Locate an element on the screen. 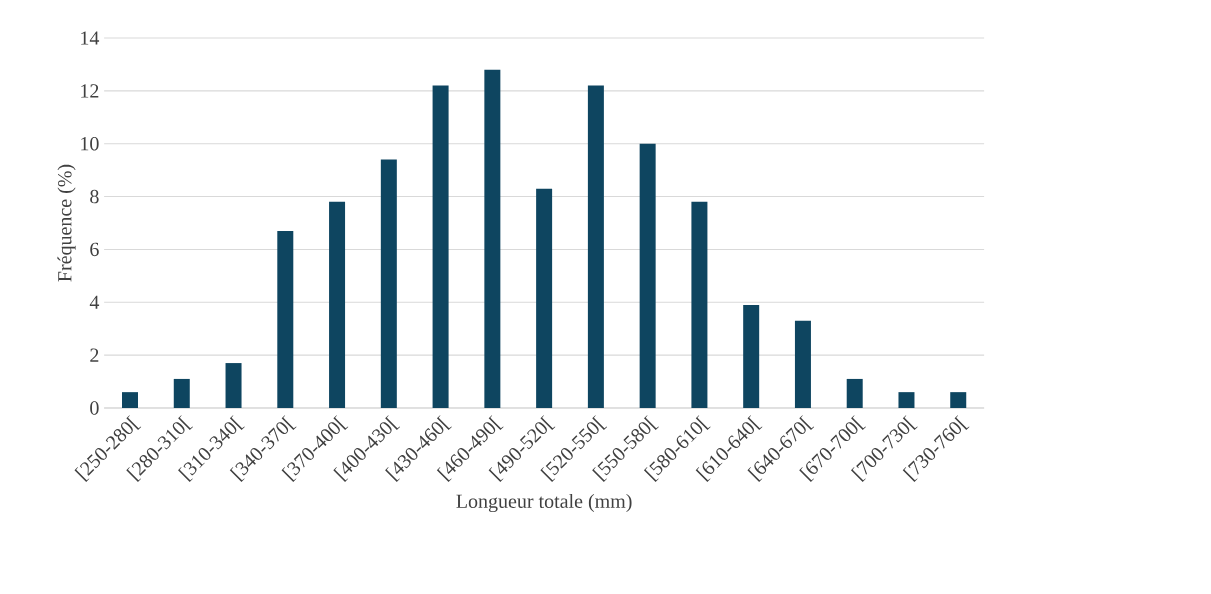  y-tick-label: 2 is located at coordinates (94, 355).